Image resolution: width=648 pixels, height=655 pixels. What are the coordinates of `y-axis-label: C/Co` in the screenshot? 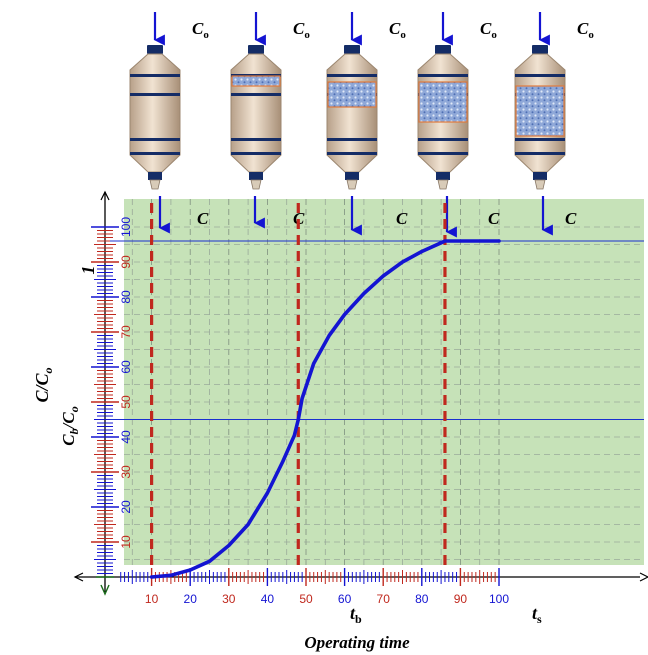 It's located at (43, 384).